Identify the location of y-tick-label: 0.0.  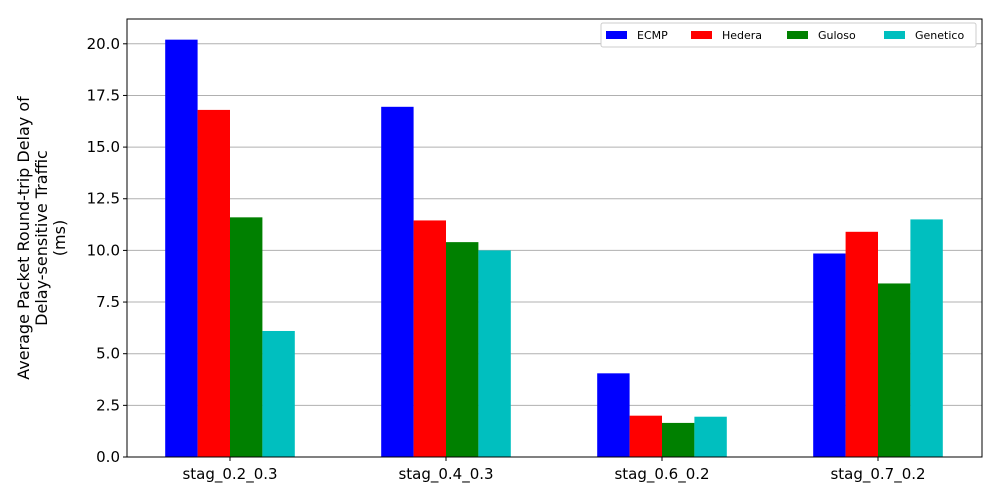
(108, 457).